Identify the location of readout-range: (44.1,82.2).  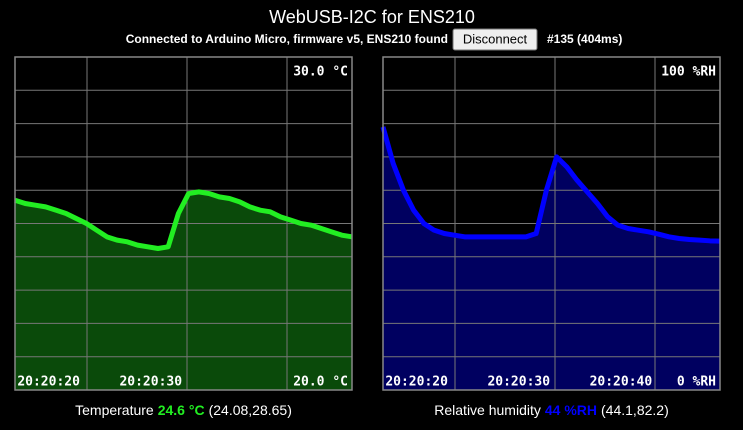
(635, 410).